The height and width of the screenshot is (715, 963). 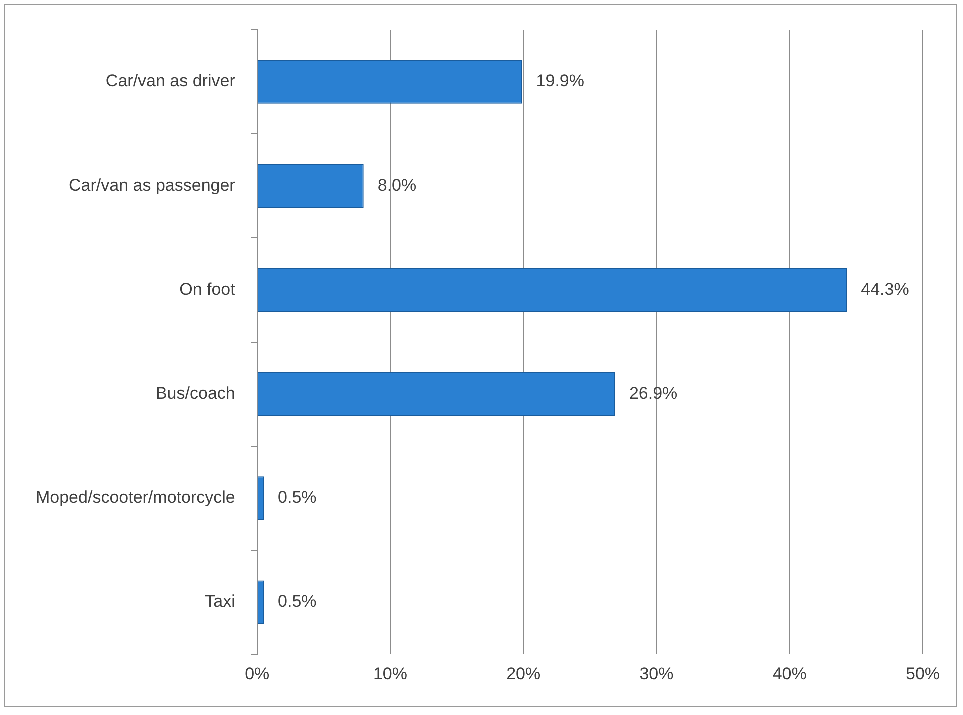 What do you see at coordinates (136, 498) in the screenshot?
I see `y-tick-label: Moped/scooter/motorcycle` at bounding box center [136, 498].